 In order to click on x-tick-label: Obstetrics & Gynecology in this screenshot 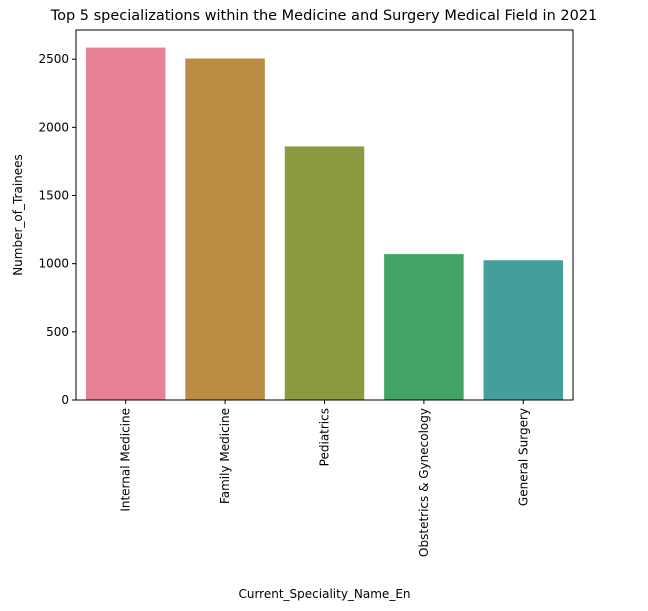, I will do `click(424, 482)`.